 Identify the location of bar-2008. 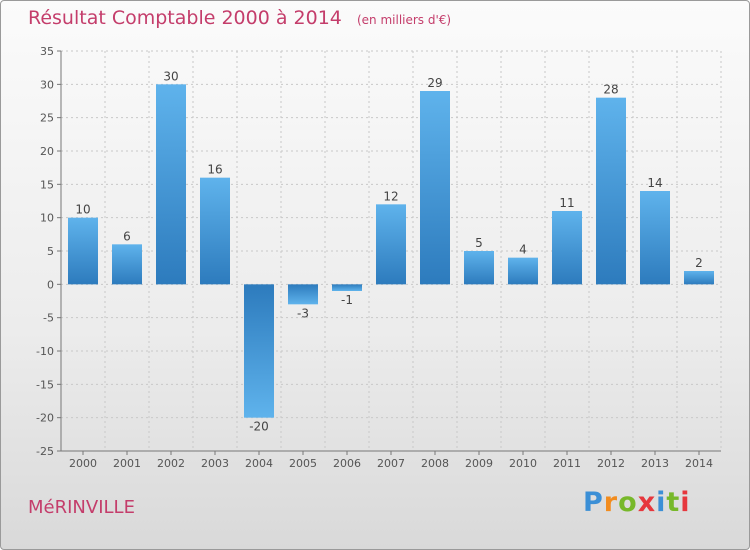
(435, 188).